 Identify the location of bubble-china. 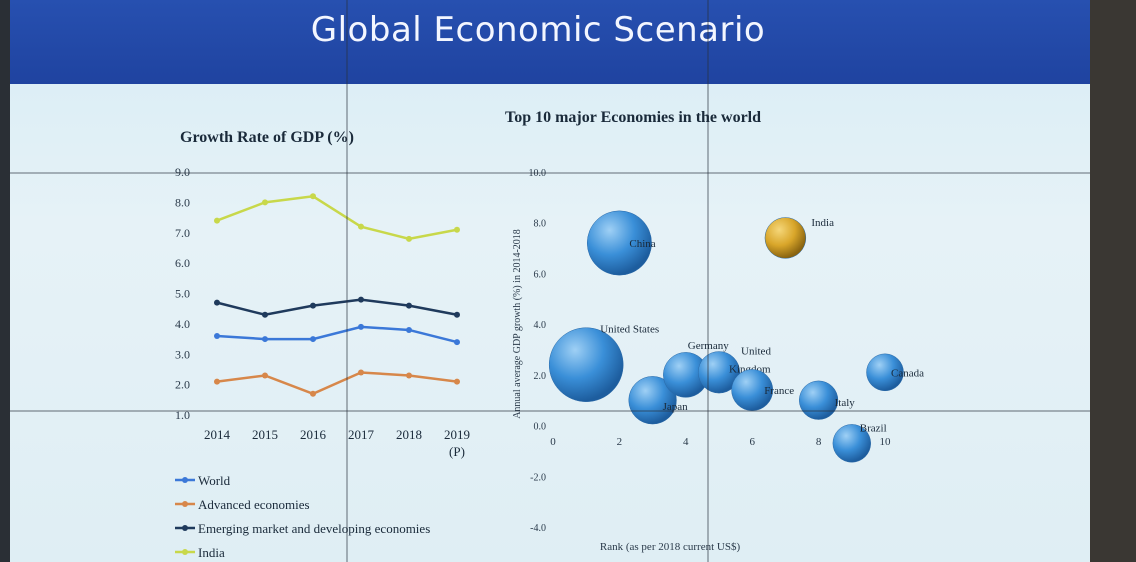
(619, 243).